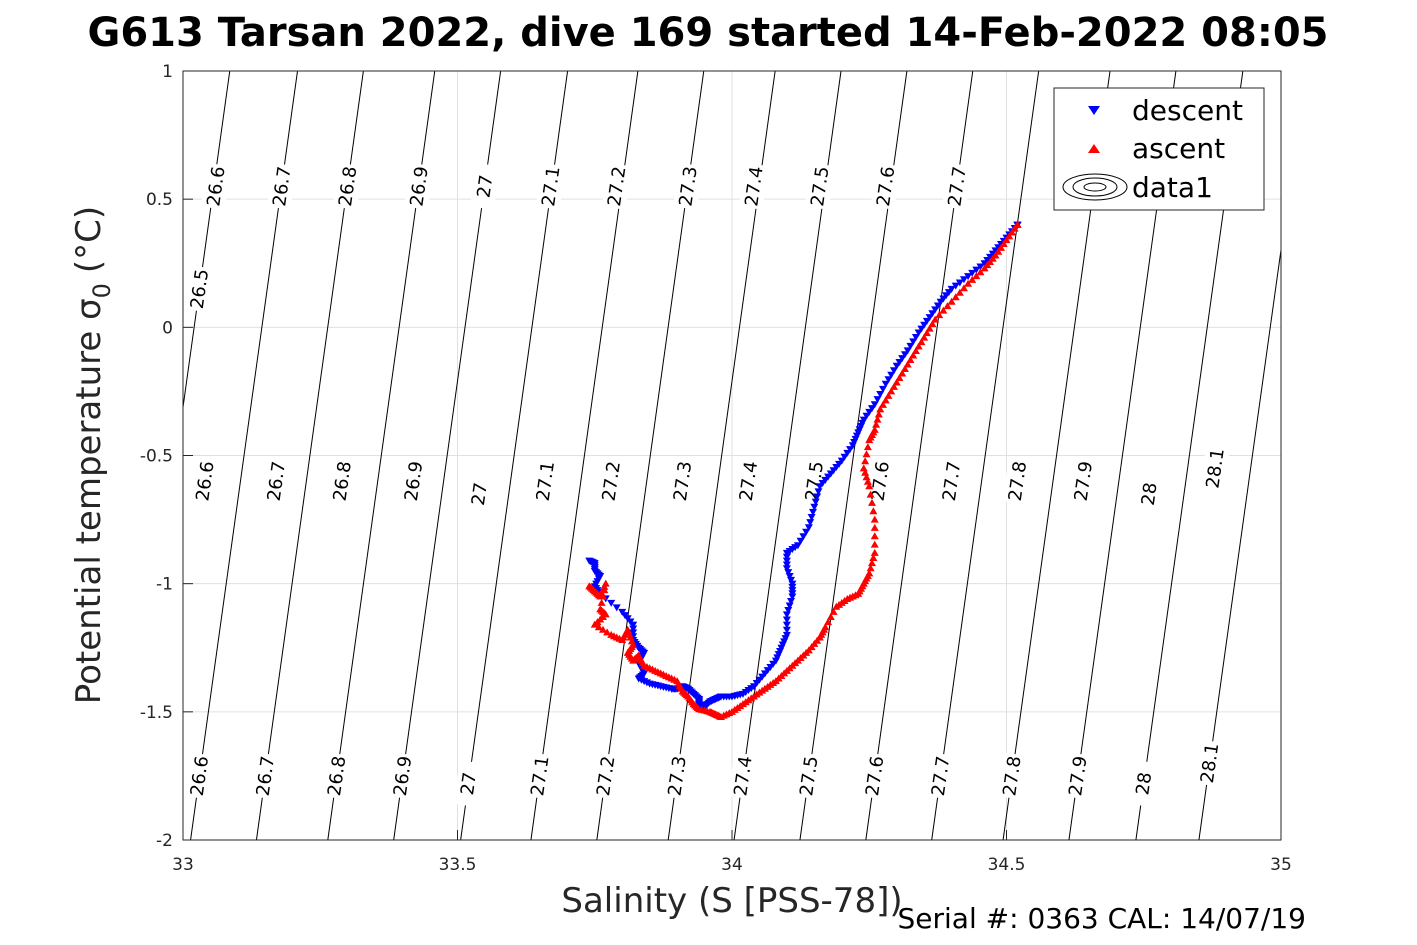 Image resolution: width=1417 pixels, height=945 pixels. I want to click on y-tick-label: -1, so click(164, 585).